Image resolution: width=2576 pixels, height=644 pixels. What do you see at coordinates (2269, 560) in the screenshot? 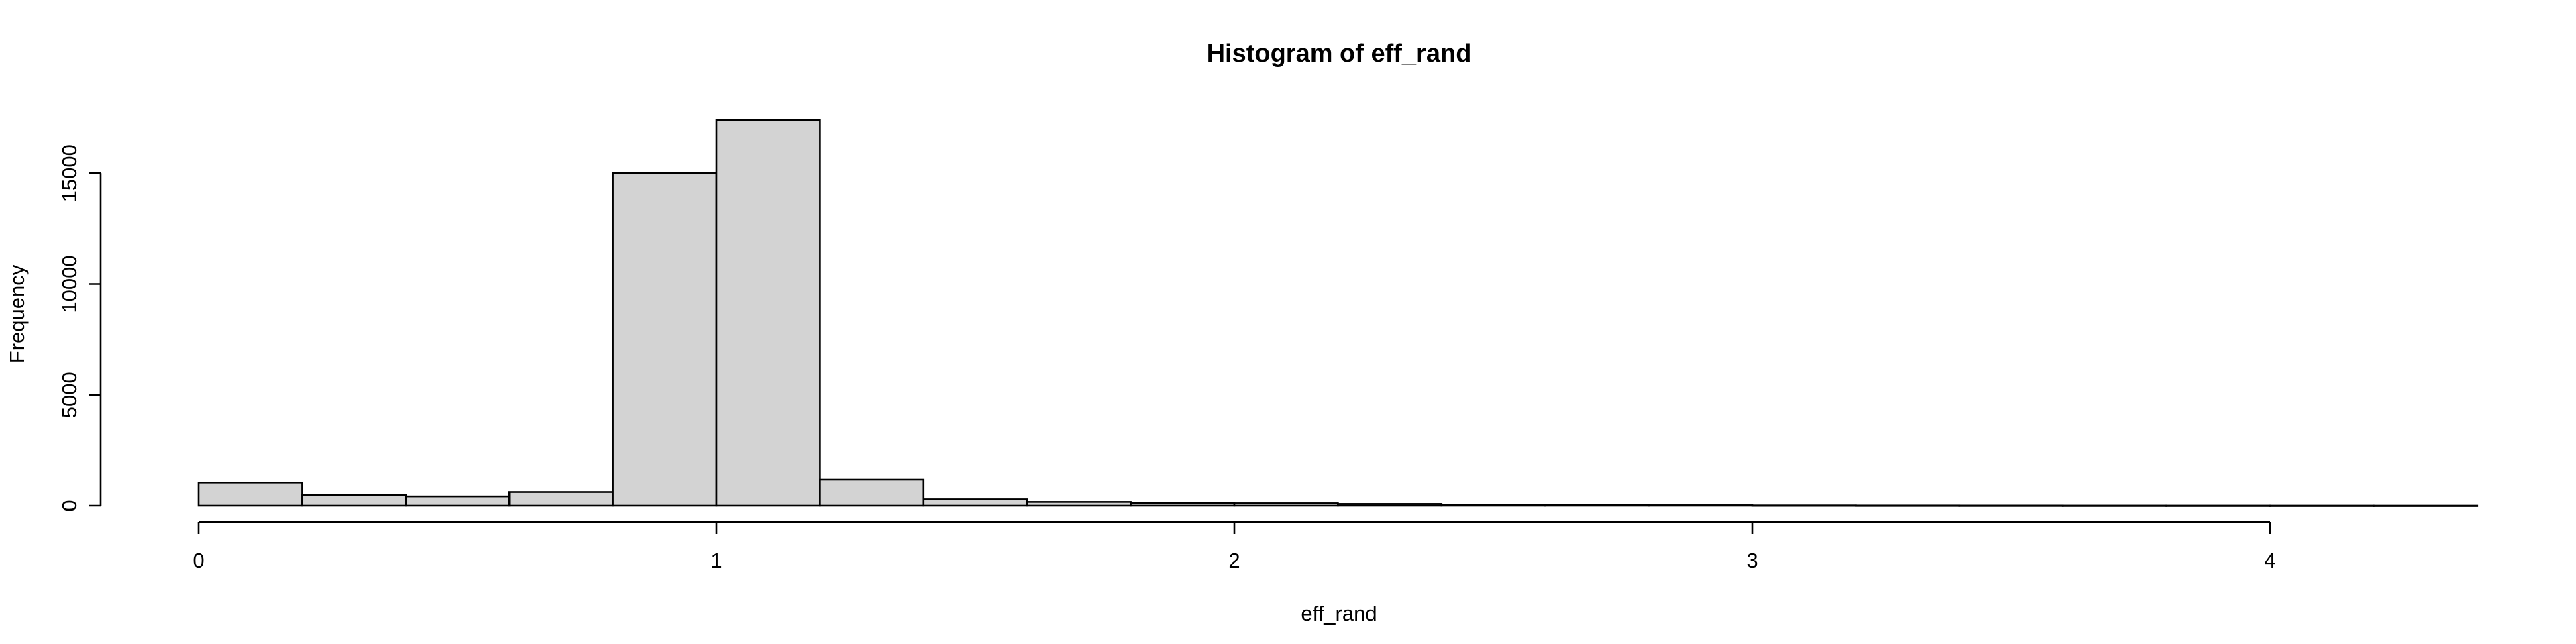
I see `x-tick-label: 4` at bounding box center [2269, 560].